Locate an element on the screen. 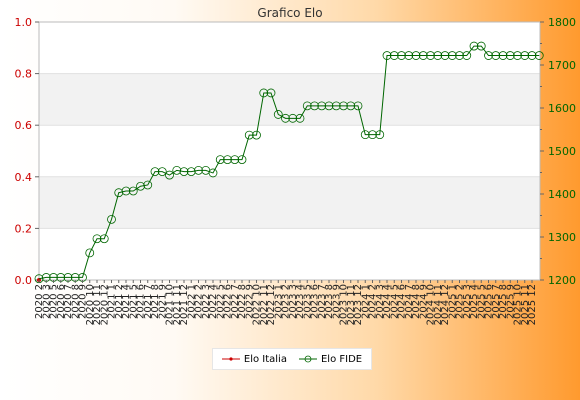 This screenshot has width=580, height=400. x-tick-label: 2024 8 is located at coordinates (416, 301).